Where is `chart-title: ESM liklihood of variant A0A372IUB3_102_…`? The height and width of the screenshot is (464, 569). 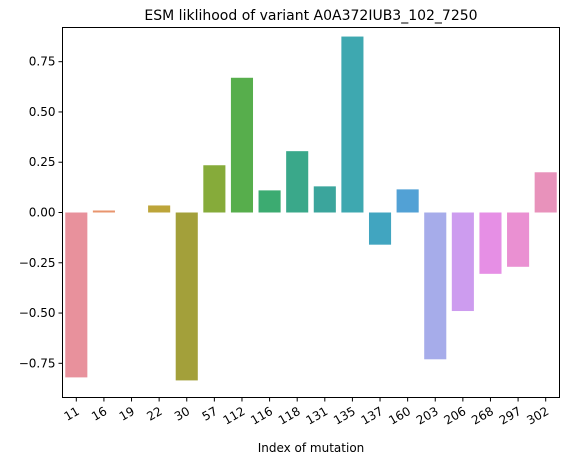 chart-title: ESM liklihood of variant A0A372IUB3_102_… is located at coordinates (310, 16).